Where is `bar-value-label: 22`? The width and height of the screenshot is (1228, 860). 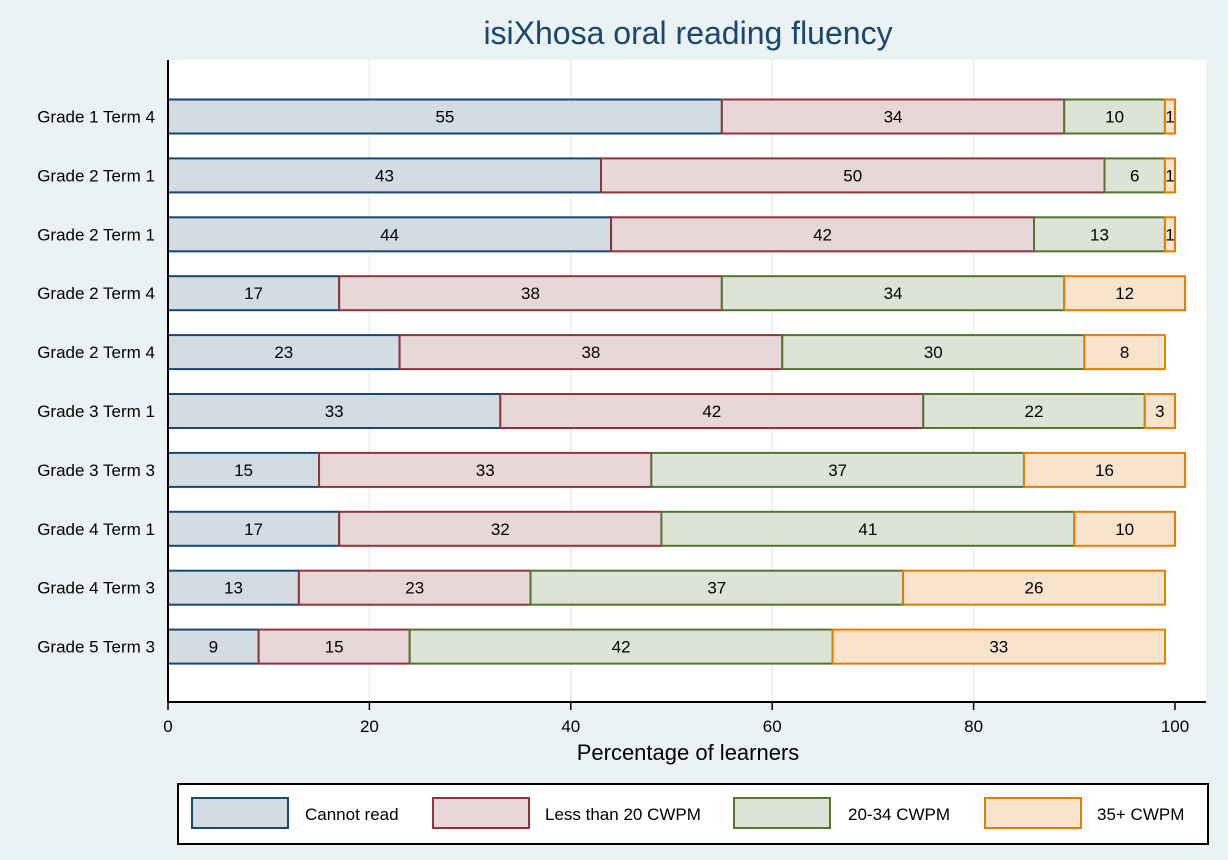 bar-value-label: 22 is located at coordinates (1034, 411).